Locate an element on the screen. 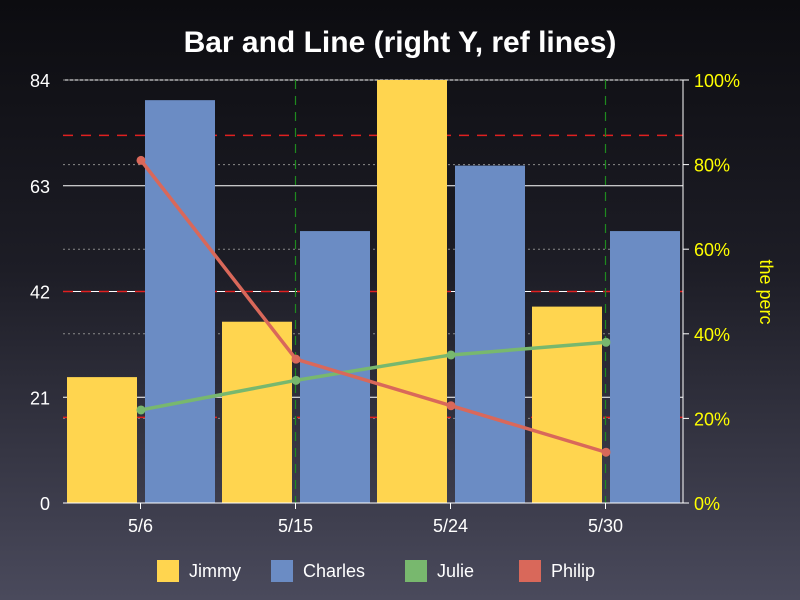  right-axis-tick-label: 100% is located at coordinates (717, 81).